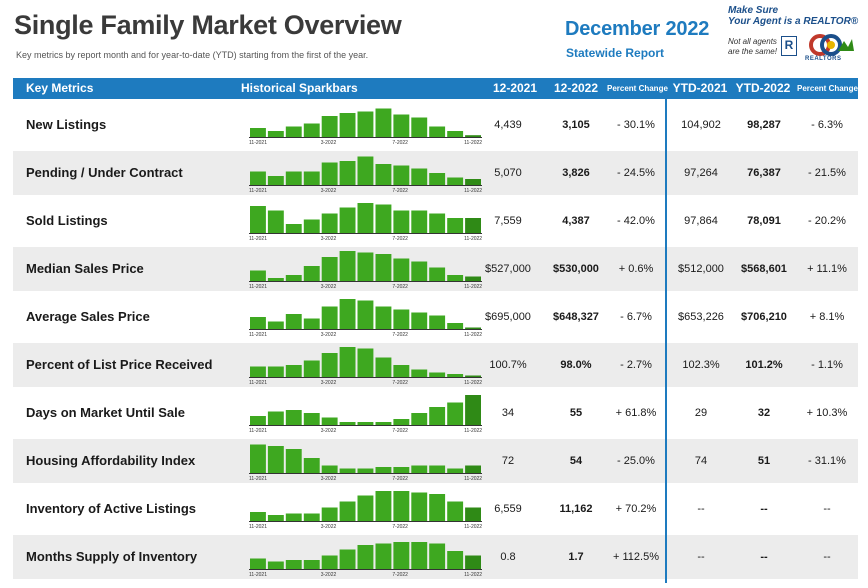  I want to click on cell-curr: 98.0%, so click(576, 365).